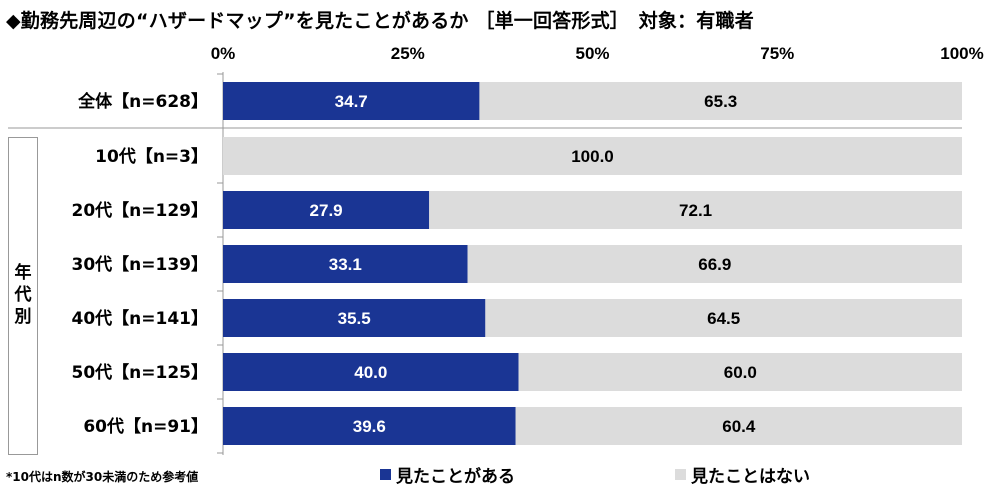 This screenshot has height=493, width=1000. Describe the element at coordinates (777, 53) in the screenshot. I see `x-tick-label: 75%` at that location.